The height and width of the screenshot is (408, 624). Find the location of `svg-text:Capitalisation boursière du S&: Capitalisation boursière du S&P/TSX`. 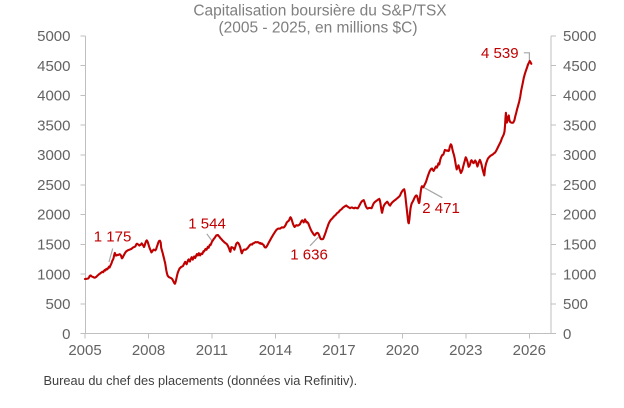

svg-text:Capitalisation boursière du S&: Capitalisation boursière du S&P/TSX is located at coordinates (320, 10).